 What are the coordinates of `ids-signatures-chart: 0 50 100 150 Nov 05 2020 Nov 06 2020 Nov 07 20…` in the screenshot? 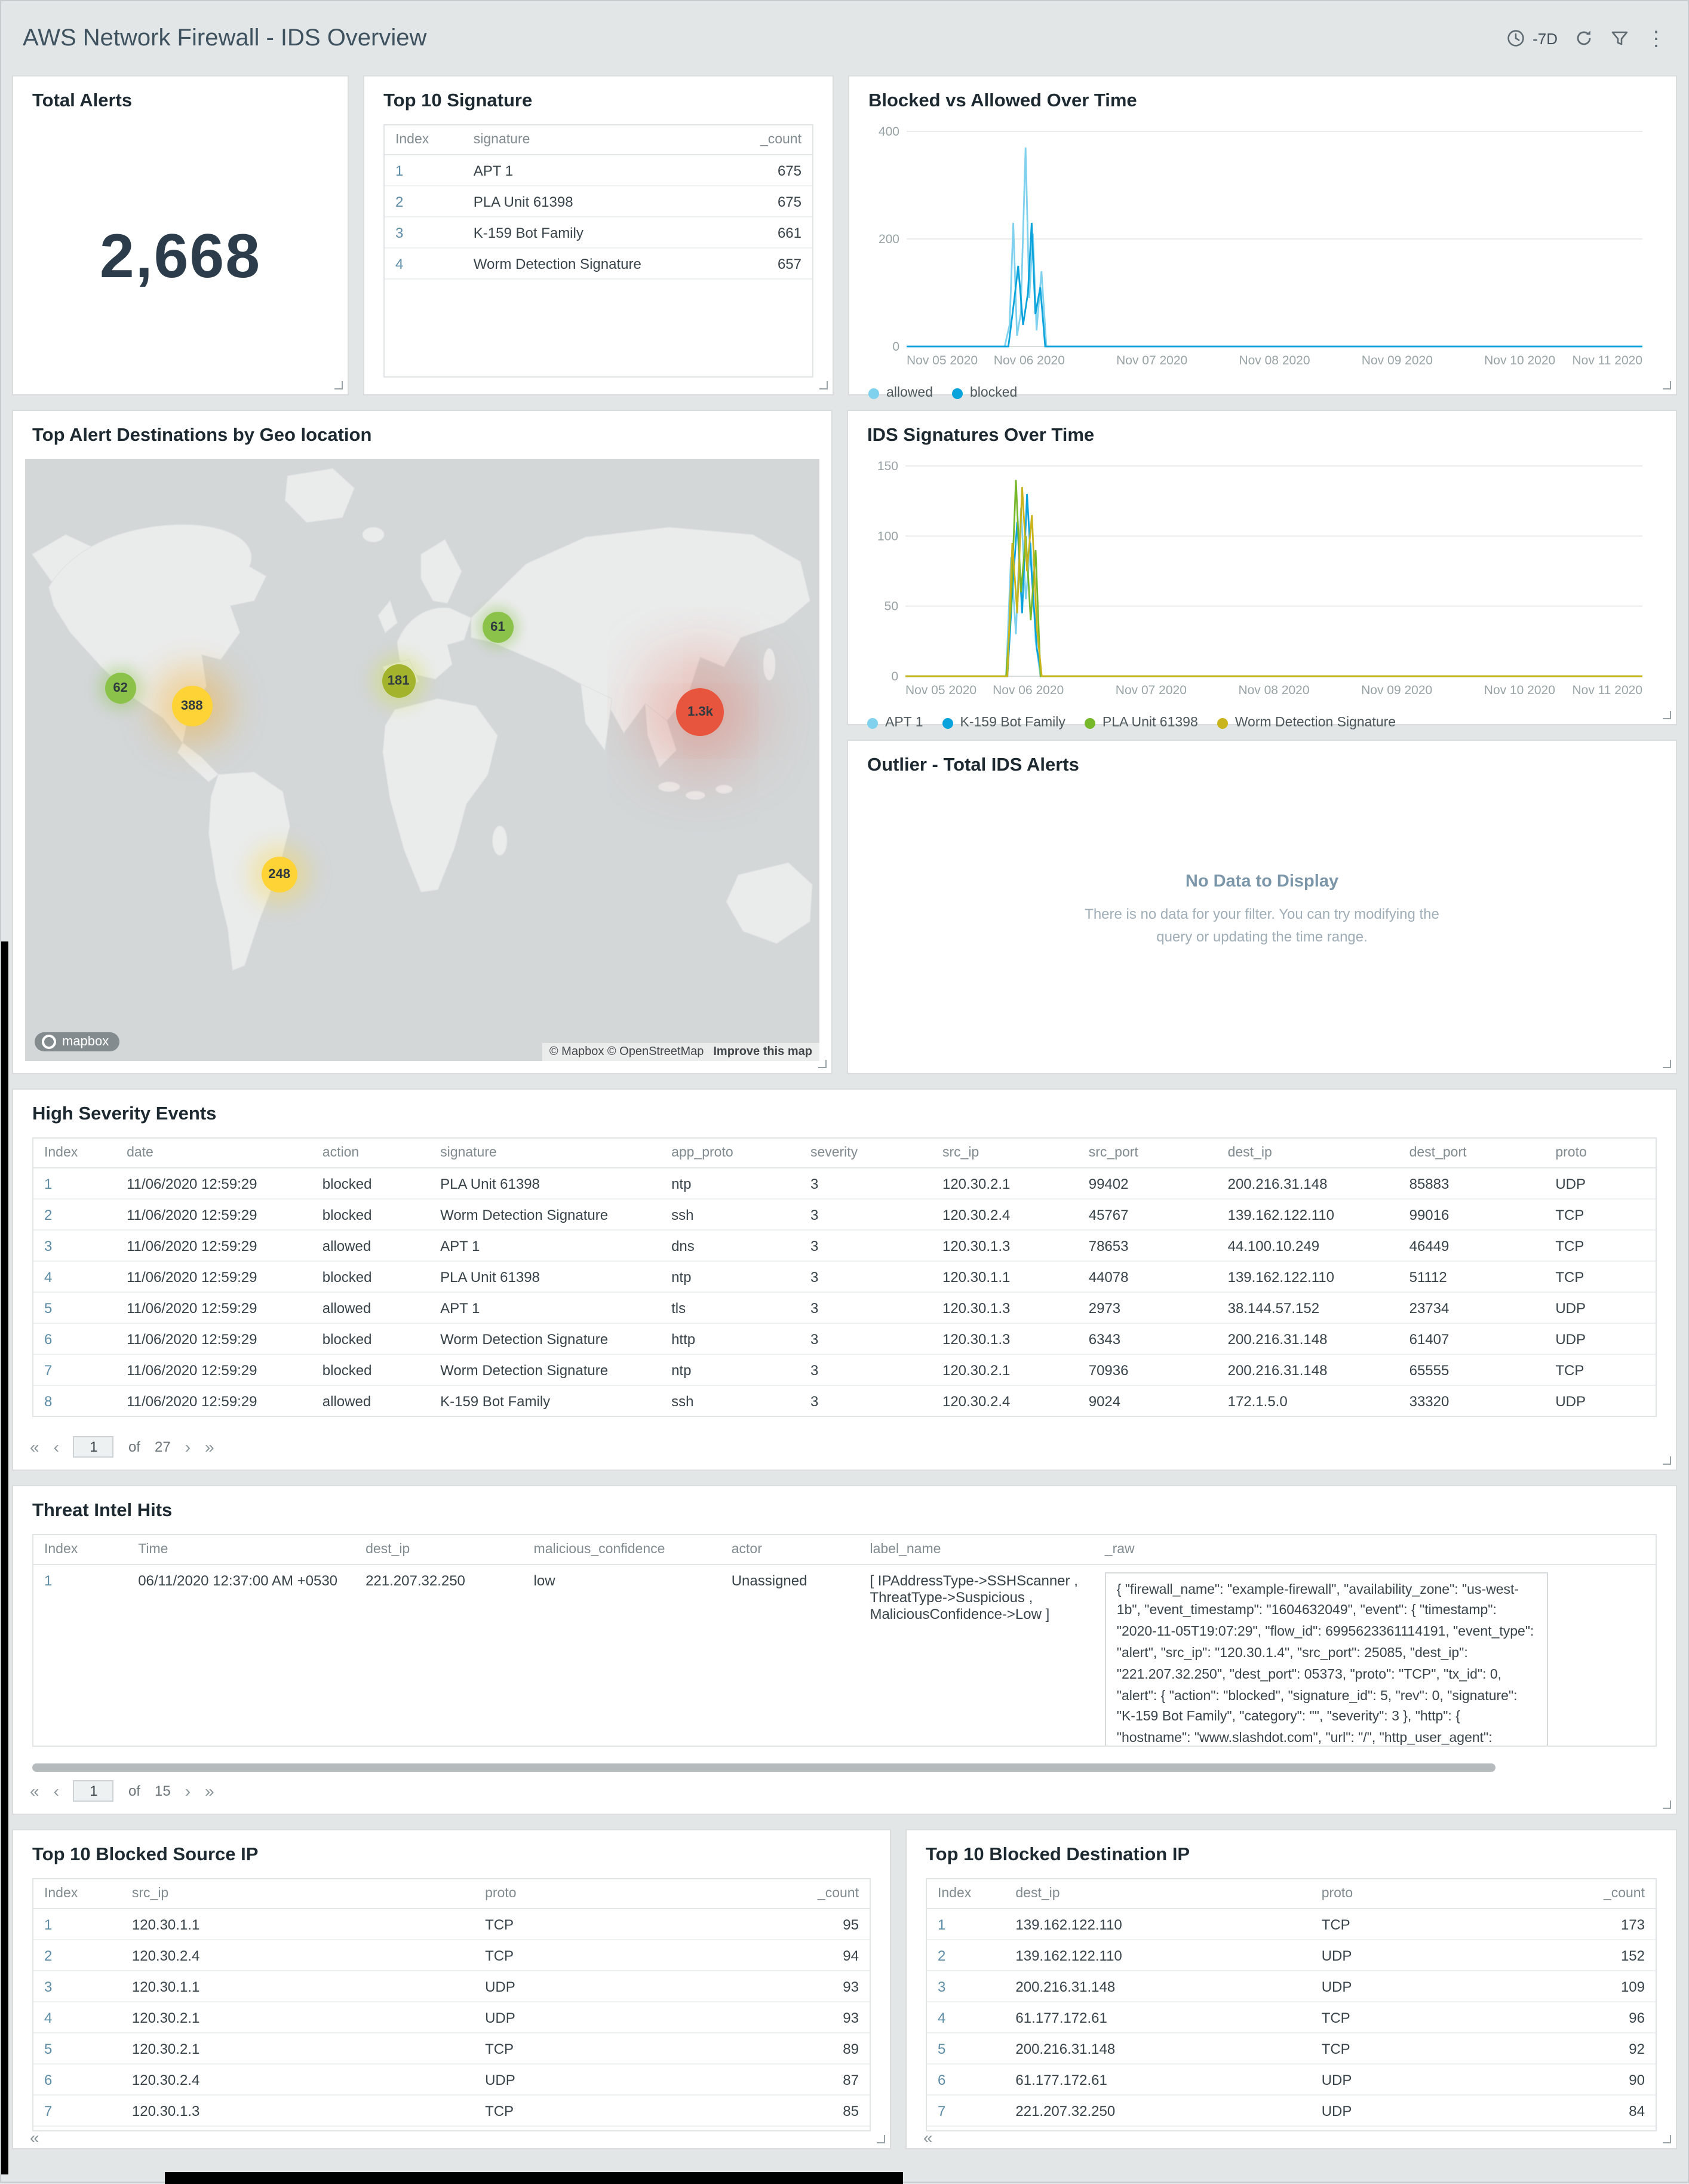 It's located at (1262, 581).